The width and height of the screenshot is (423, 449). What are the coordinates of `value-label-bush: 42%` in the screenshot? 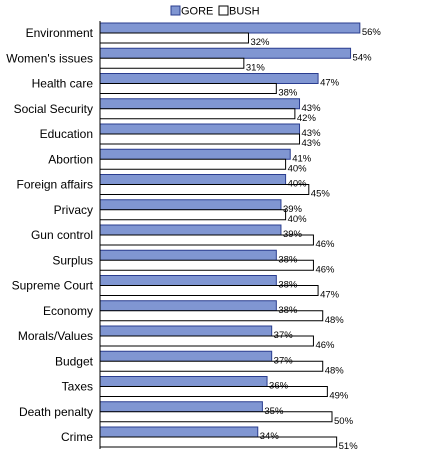 It's located at (307, 118).